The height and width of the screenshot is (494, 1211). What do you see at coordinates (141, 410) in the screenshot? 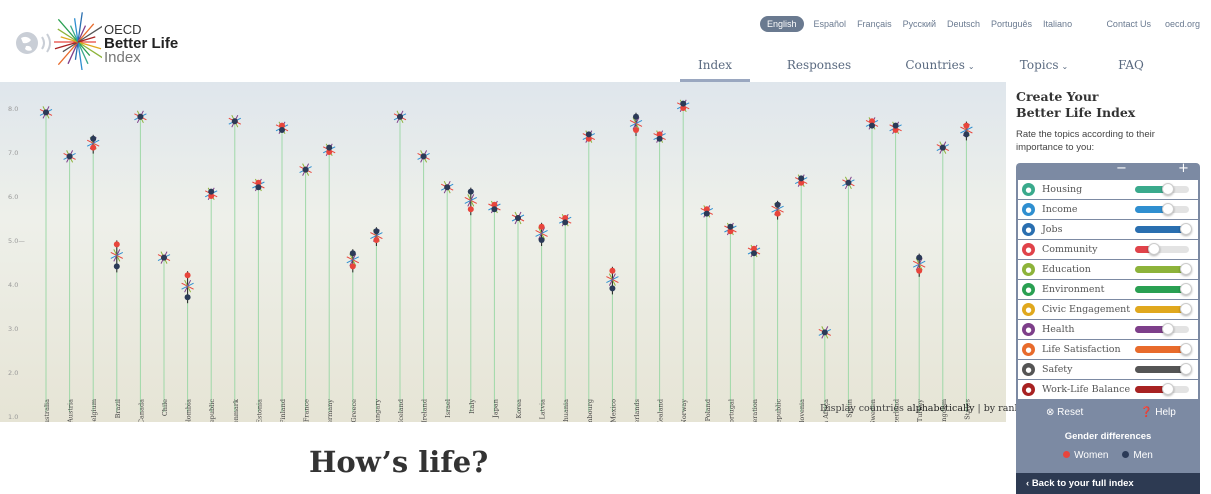
I see `country-label: Canada` at bounding box center [141, 410].